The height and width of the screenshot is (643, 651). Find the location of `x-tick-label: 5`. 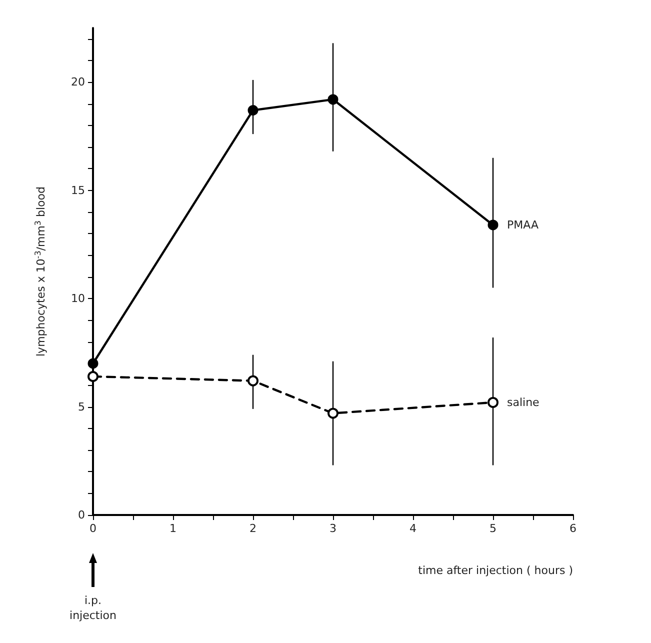

x-tick-label: 5 is located at coordinates (493, 528).